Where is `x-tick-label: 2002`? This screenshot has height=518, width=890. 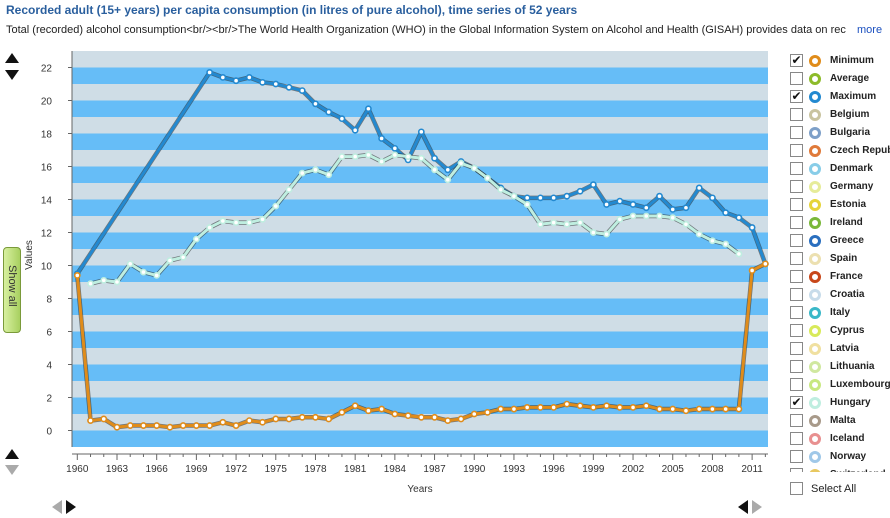
x-tick-label: 2002 is located at coordinates (633, 469).